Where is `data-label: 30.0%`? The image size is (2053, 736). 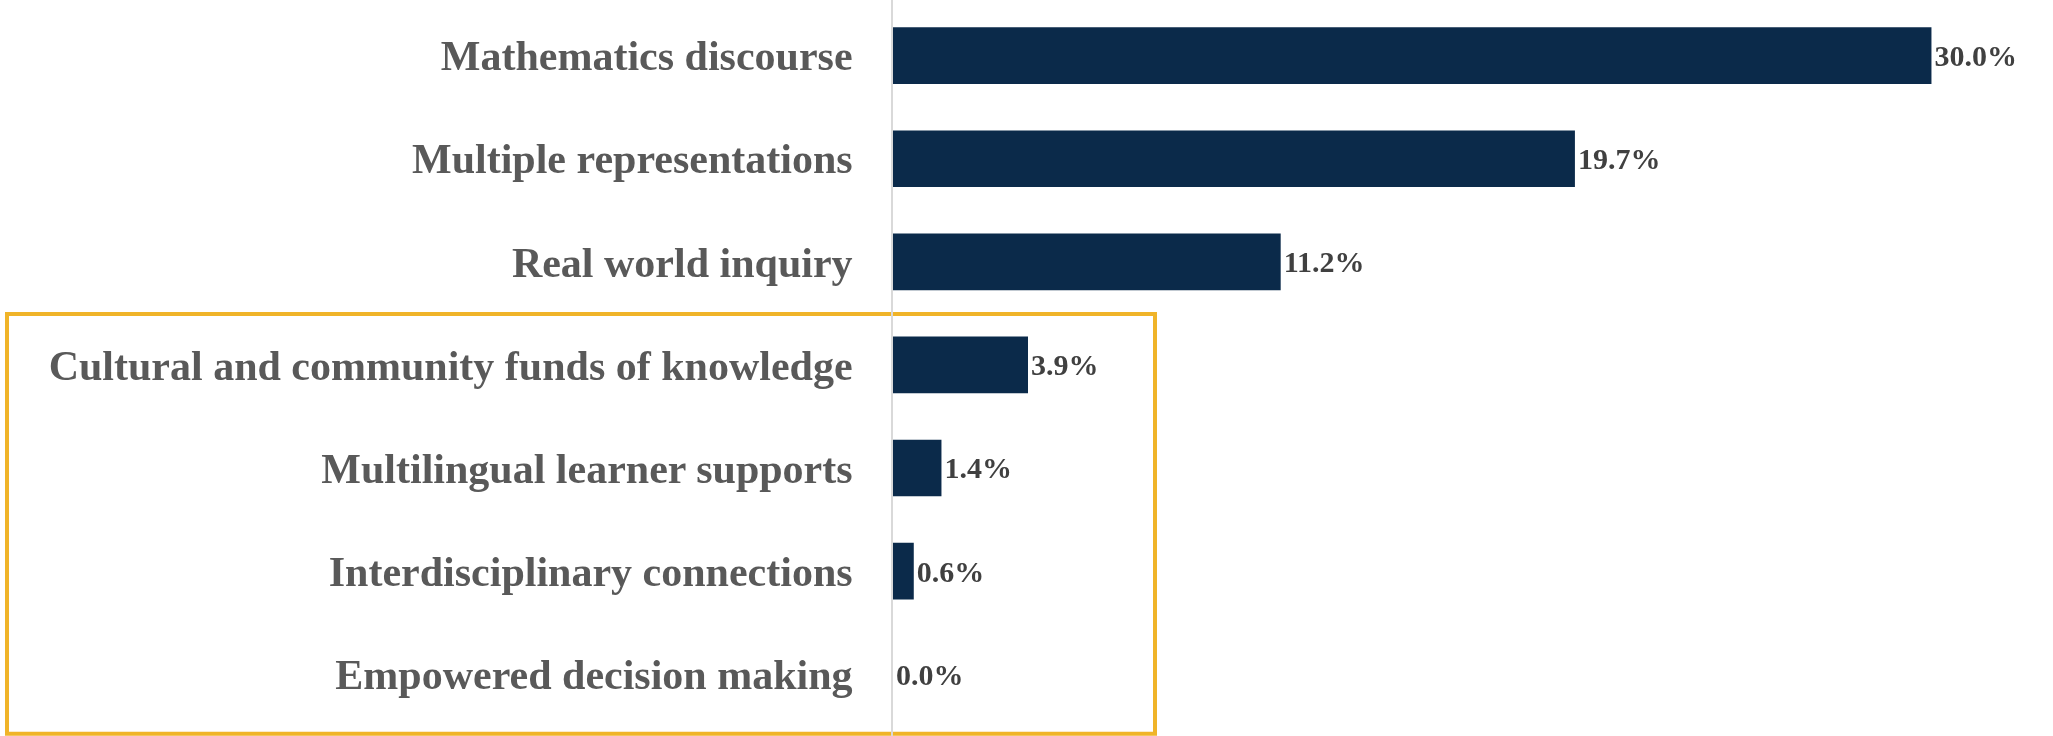 data-label: 30.0% is located at coordinates (1975, 56).